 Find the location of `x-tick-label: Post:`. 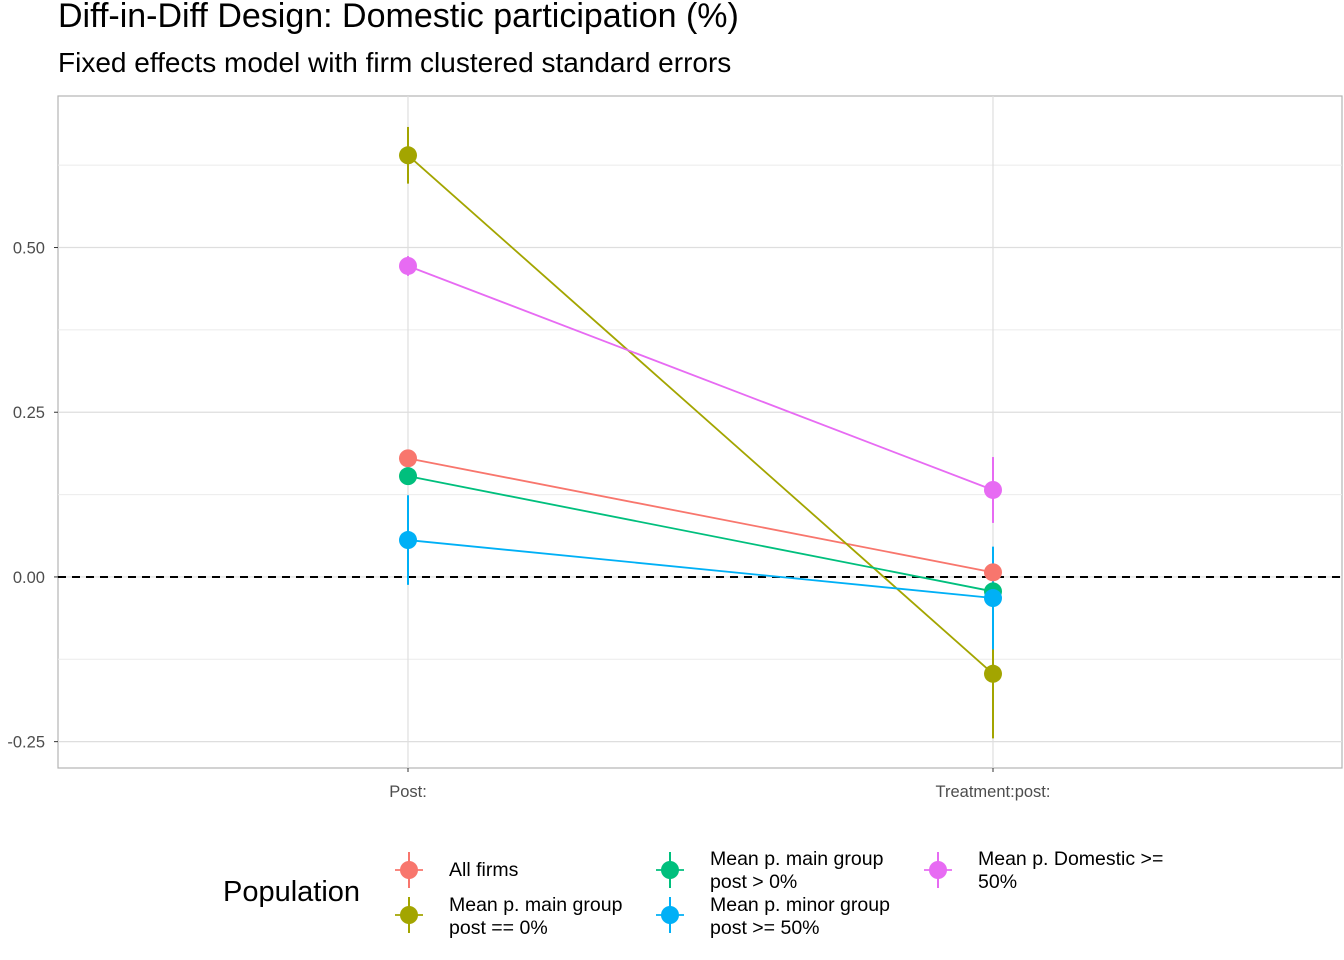

x-tick-label: Post: is located at coordinates (408, 792).